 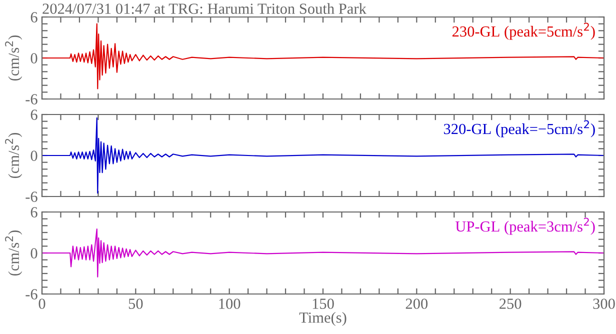 I want to click on series-label: UP-GL (peak=3cm/s$^{2}$), so click(x=525, y=226).